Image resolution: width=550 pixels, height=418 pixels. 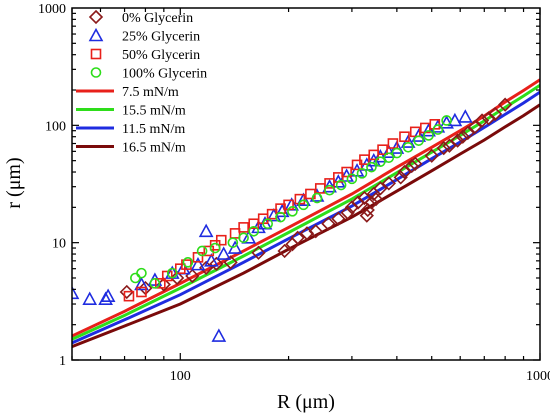 What do you see at coordinates (161, 55) in the screenshot?
I see `legend-label-2: 50% Glycerin` at bounding box center [161, 55].